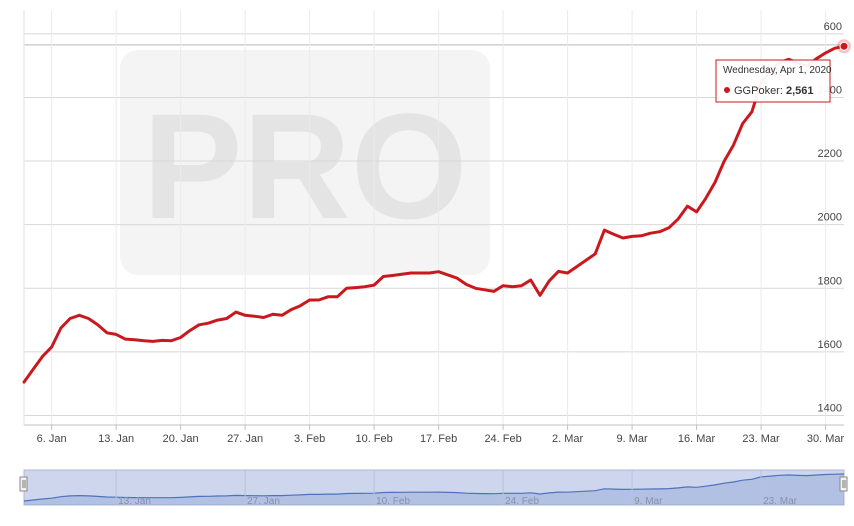 This screenshot has height=526, width=854. Describe the element at coordinates (393, 501) in the screenshot. I see `navigator-tick-label: 10. Feb` at that location.